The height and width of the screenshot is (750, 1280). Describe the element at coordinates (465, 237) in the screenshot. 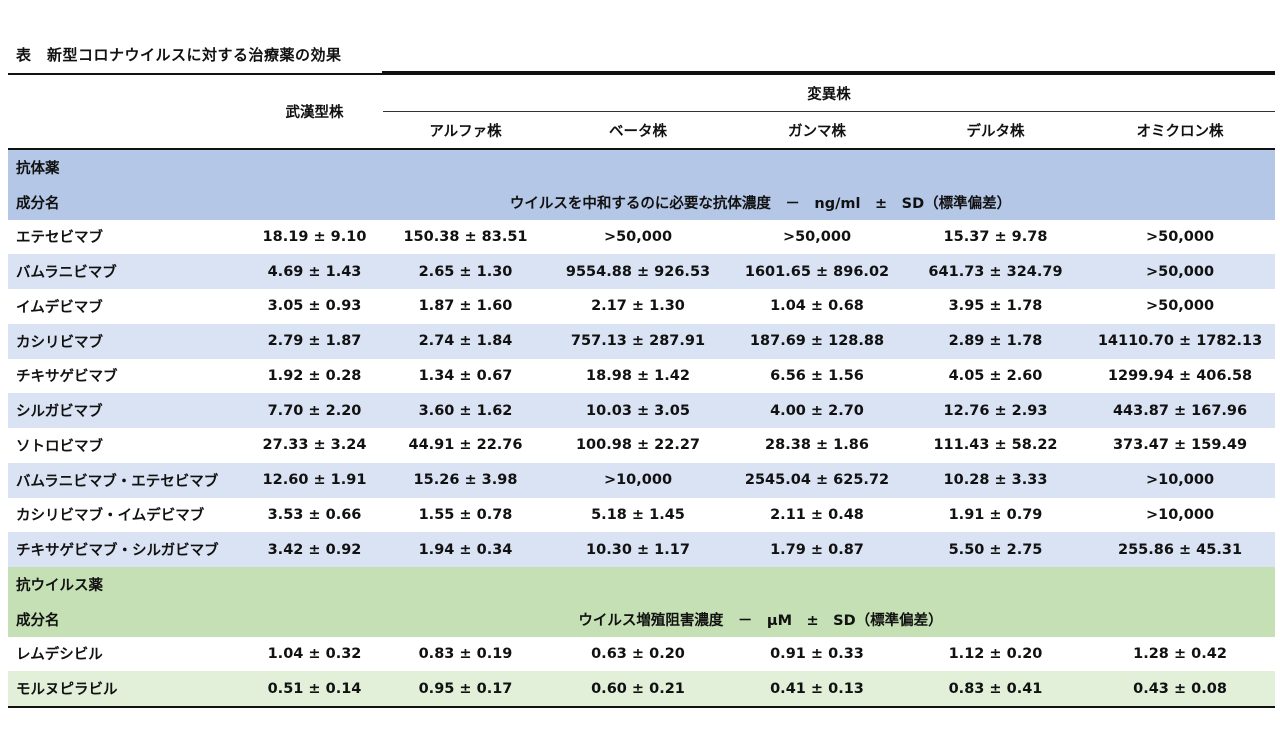

I see `value-cell: 150.38 ± 83.51` at that location.